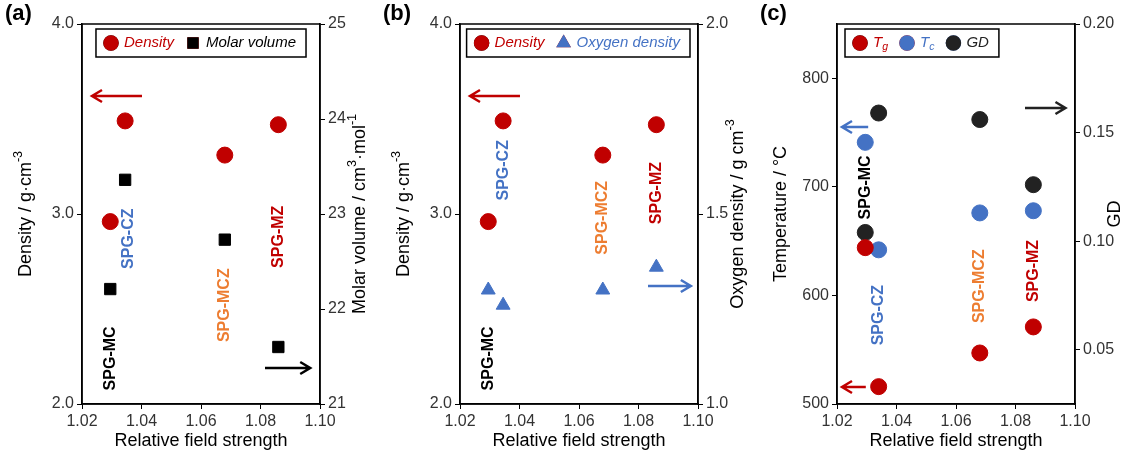 The image size is (1133, 451). Describe the element at coordinates (816, 77) in the screenshot. I see `y-tick-label: 800` at that location.